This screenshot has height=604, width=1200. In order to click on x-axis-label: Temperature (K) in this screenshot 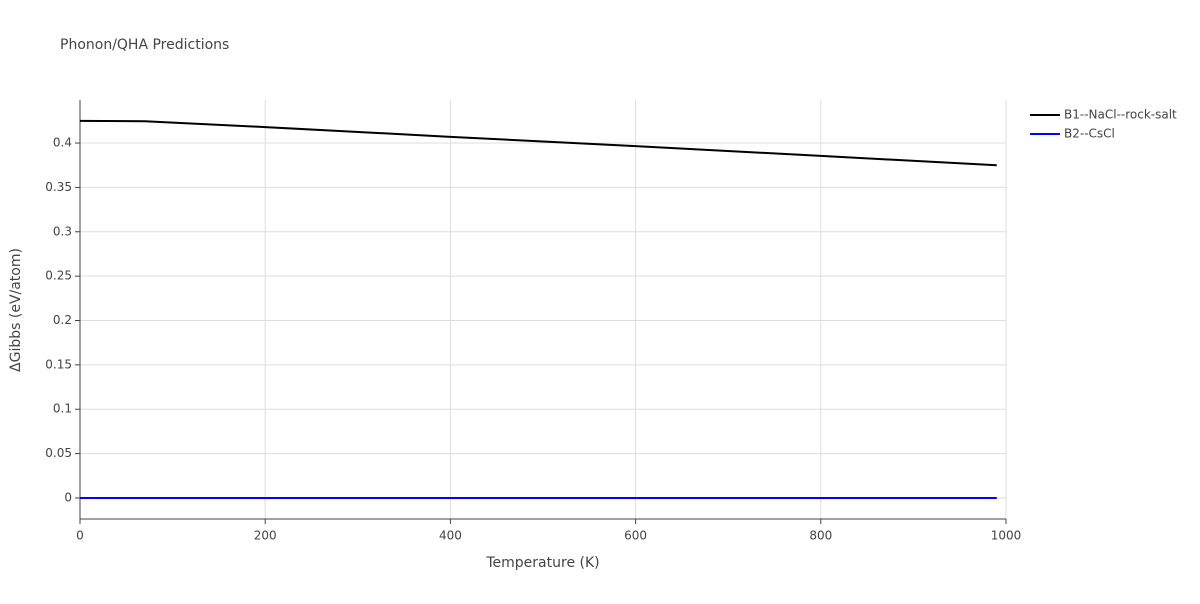, I will do `click(542, 563)`.